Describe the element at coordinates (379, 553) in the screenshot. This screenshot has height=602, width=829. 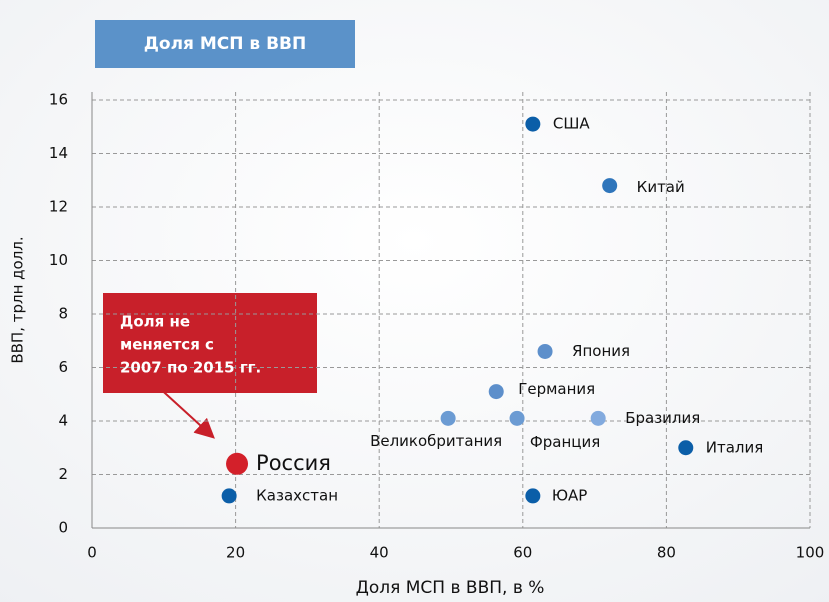
I see `x-tick-label: 40` at that location.